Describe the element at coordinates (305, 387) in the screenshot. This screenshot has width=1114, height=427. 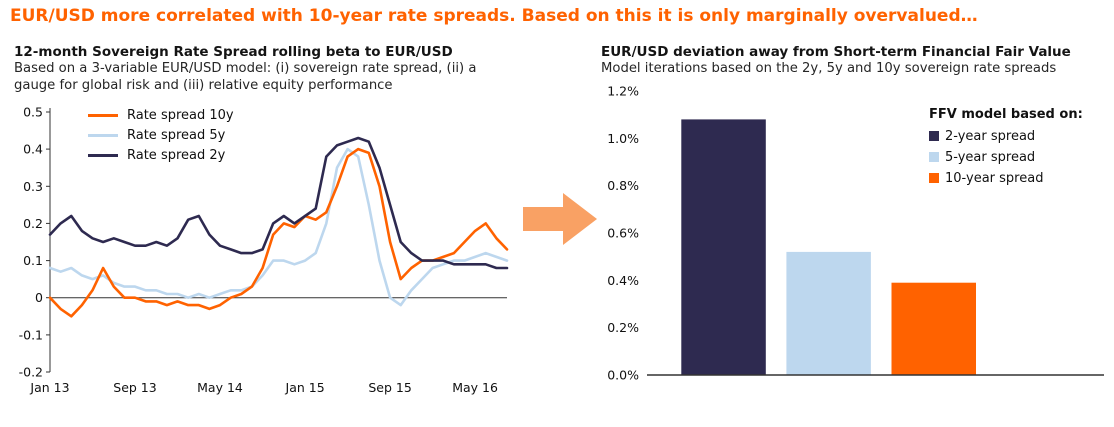
I see `svg-text: Jan 15` at that location.